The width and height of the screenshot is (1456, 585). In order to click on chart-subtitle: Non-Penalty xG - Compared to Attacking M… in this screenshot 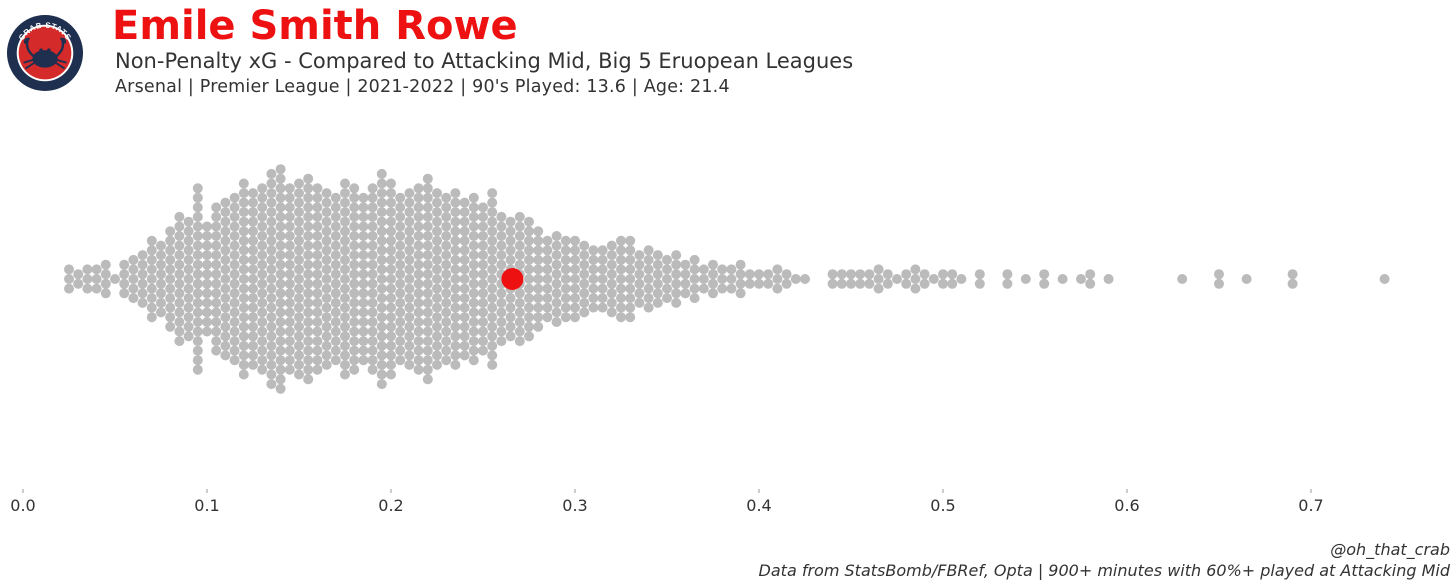, I will do `click(484, 61)`.